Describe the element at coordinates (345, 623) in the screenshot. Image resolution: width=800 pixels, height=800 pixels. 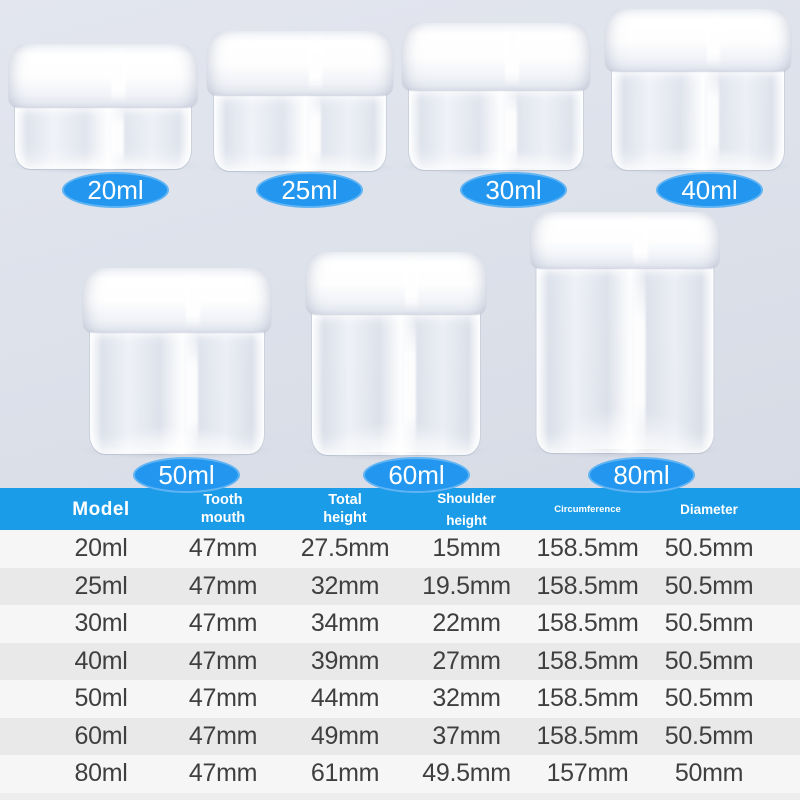
I see `cell-total-height: 34mm` at that location.